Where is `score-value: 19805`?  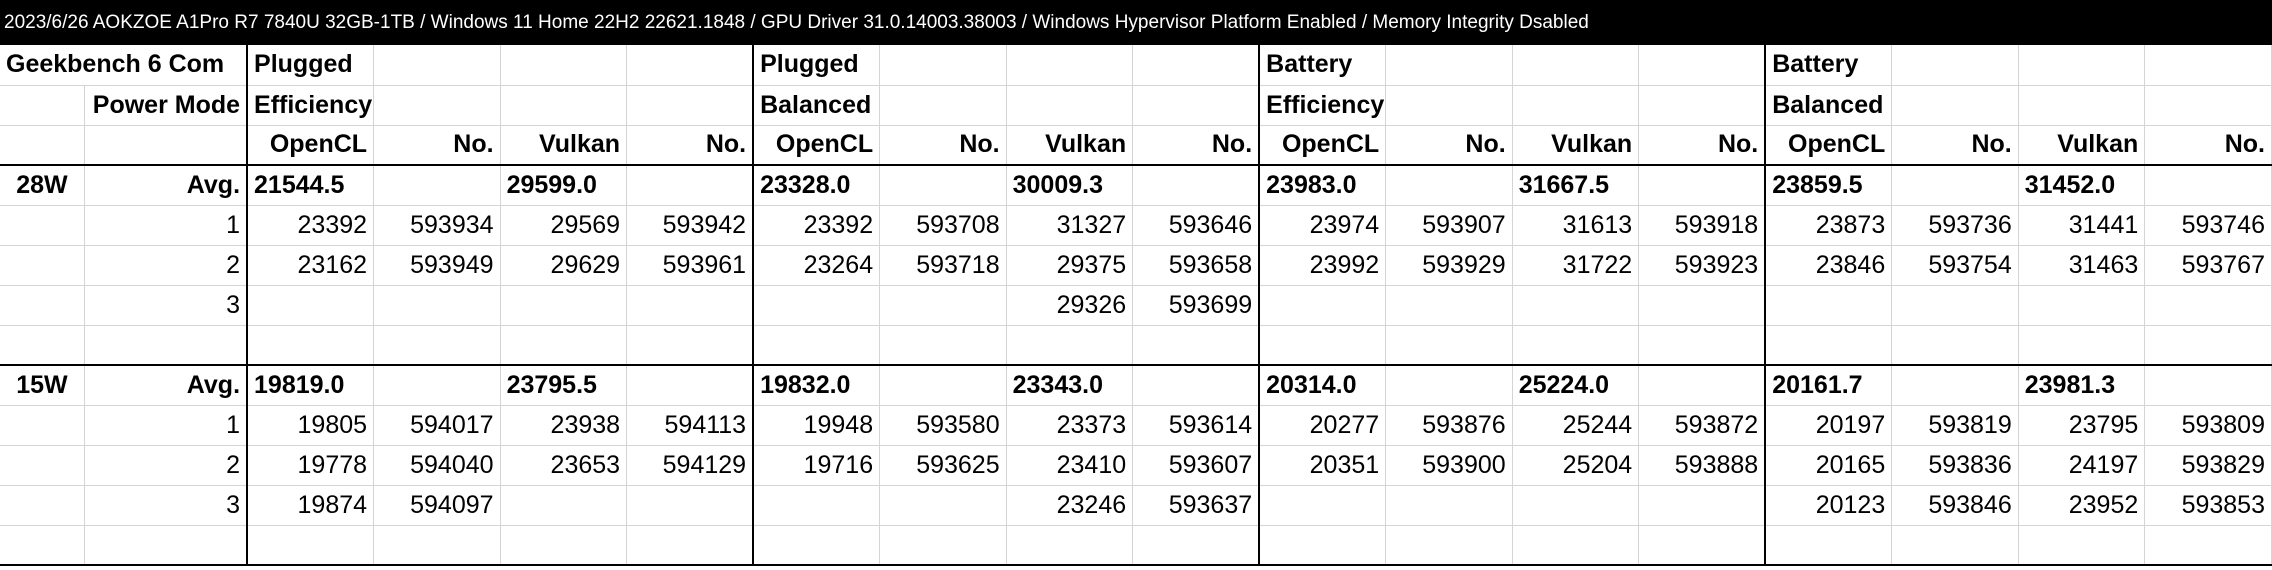 score-value: 19805 is located at coordinates (310, 425).